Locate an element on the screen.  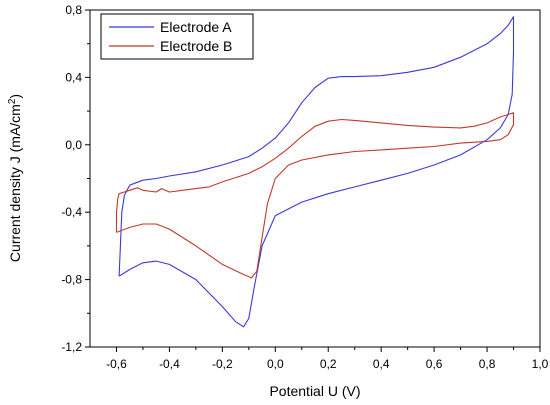
legend-label-electrode-a: Electrode A is located at coordinates (196, 27).